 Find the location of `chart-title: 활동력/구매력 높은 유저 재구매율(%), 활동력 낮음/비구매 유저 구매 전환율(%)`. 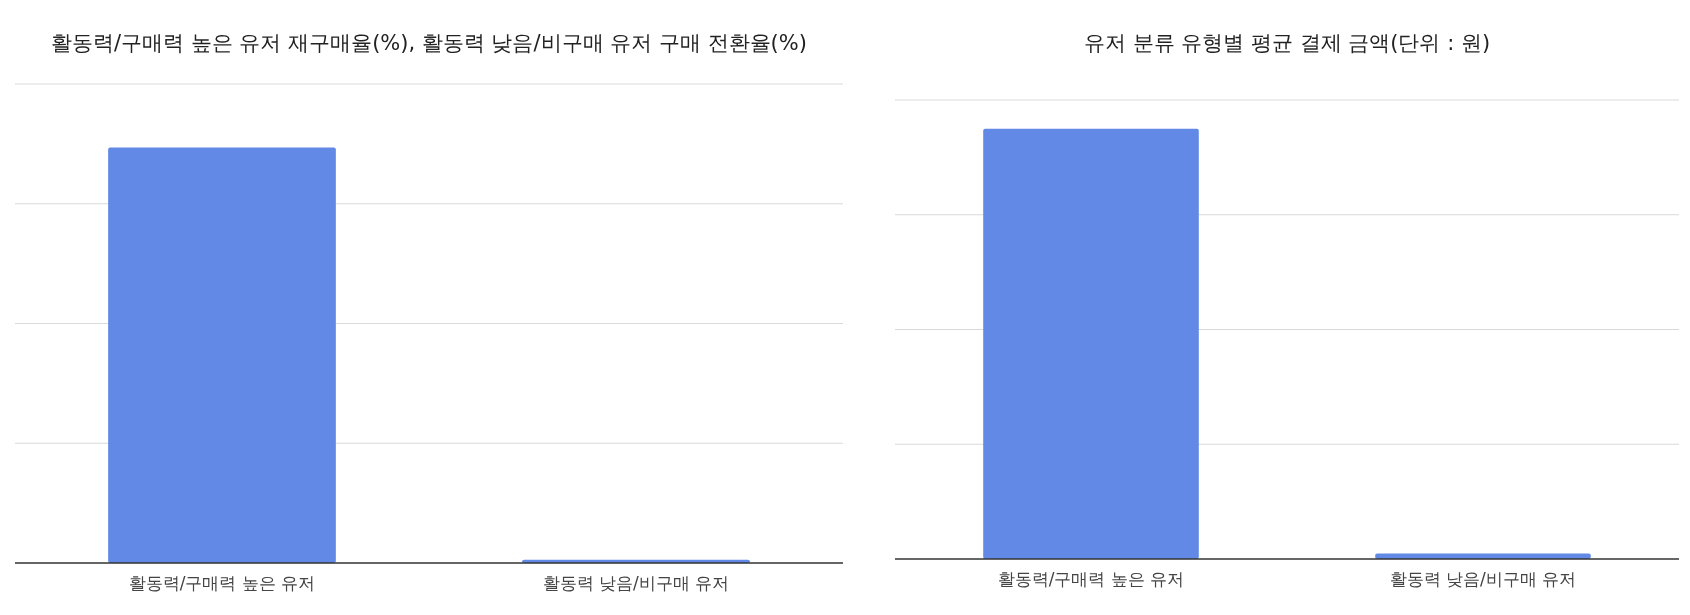

chart-title: 활동력/구매력 높은 유저 재구매율(%), 활동력 낮음/비구매 유저 구매 전환율(%) is located at coordinates (429, 43).